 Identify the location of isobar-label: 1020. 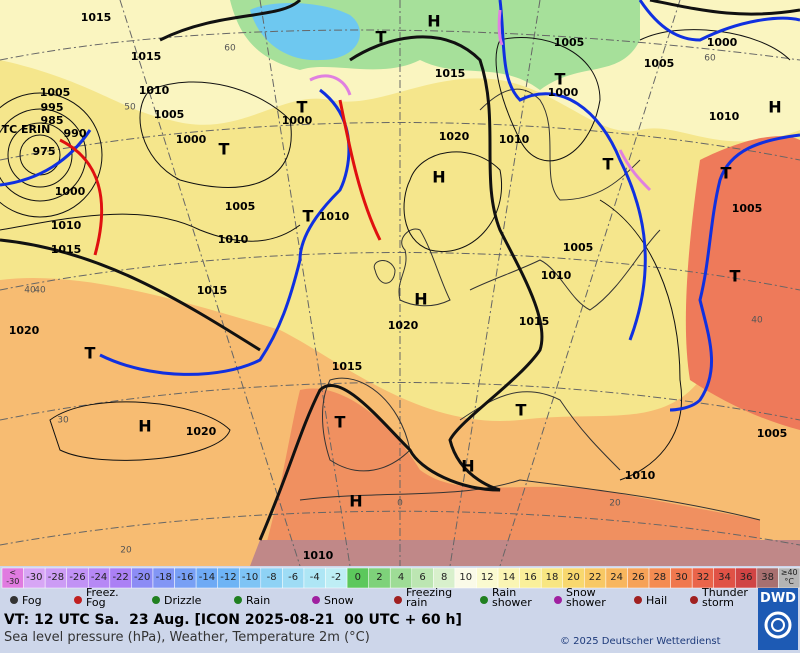
(24, 330).